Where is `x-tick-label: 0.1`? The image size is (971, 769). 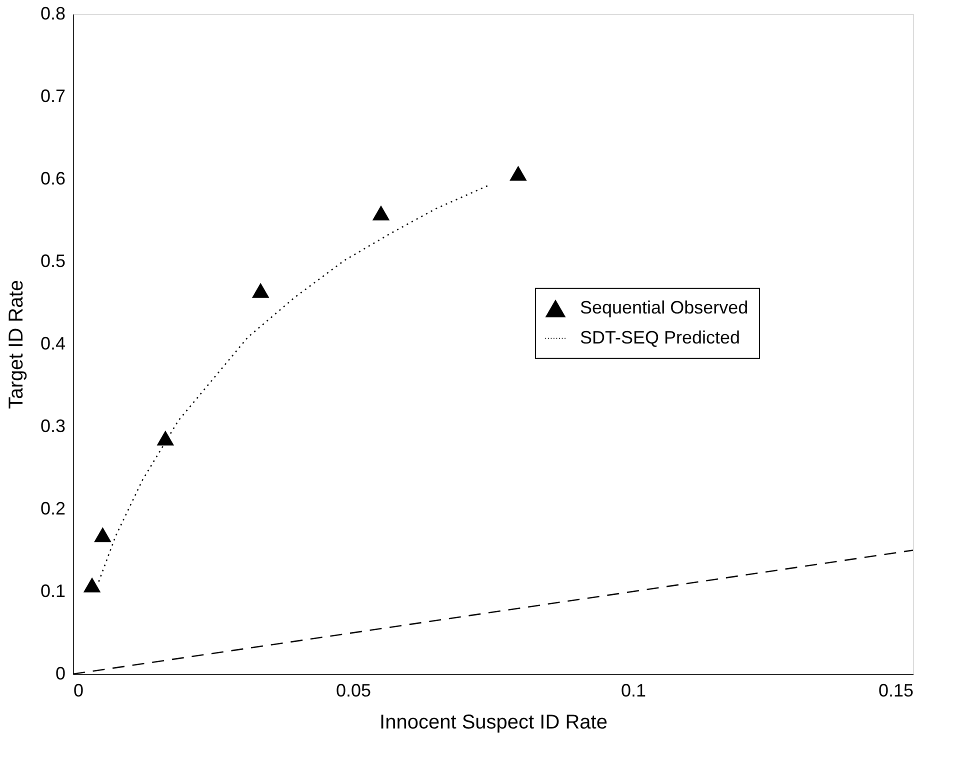 x-tick-label: 0.1 is located at coordinates (633, 690).